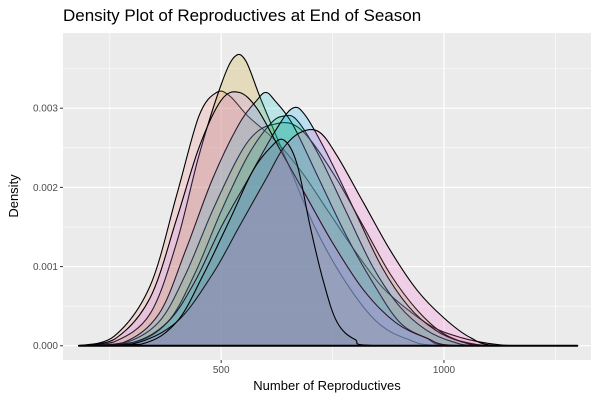 Image resolution: width=600 pixels, height=400 pixels. I want to click on y-tick-label: 0.000, so click(45, 346).